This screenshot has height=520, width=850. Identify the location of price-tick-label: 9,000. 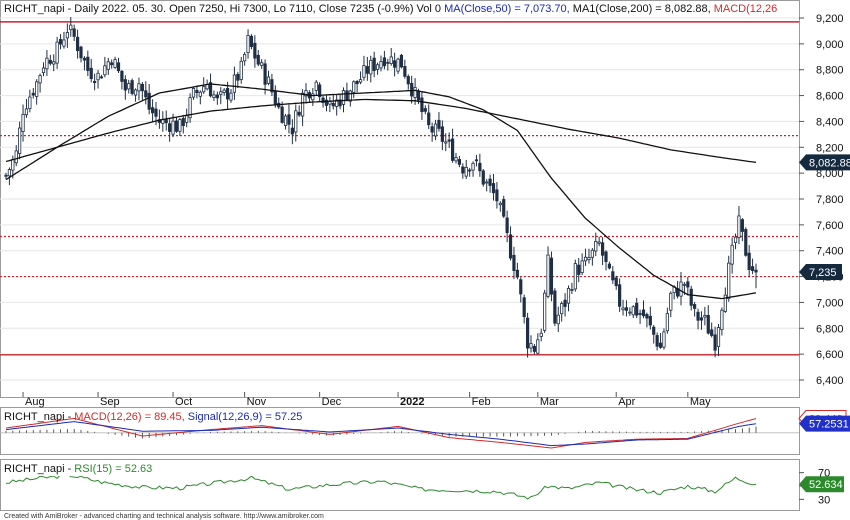
(830, 45).